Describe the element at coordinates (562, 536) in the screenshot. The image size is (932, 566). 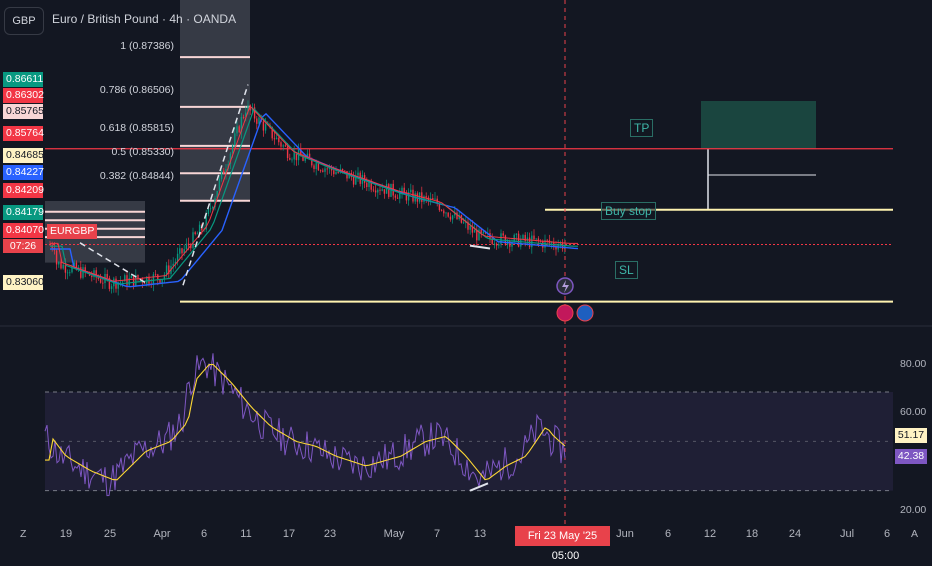
I see `crosshair-date: Fri 23 May '25` at that location.